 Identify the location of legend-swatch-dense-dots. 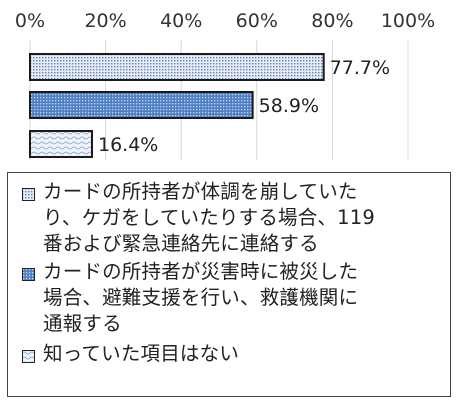
(28, 274).